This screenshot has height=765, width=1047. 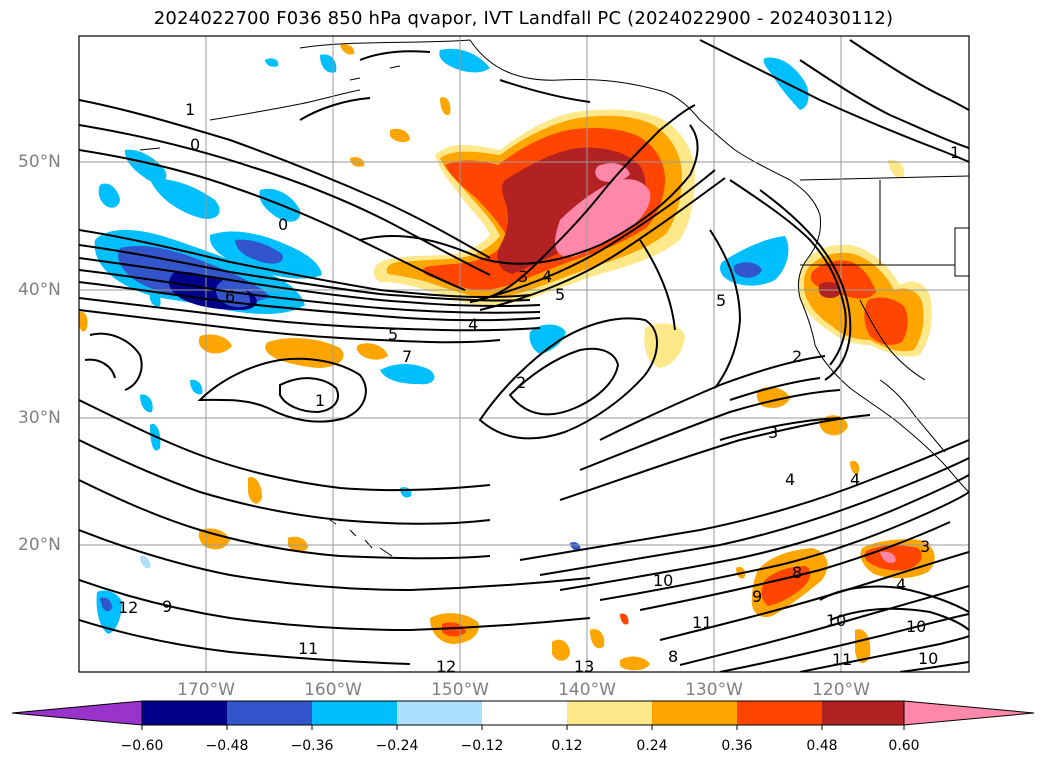 What do you see at coordinates (142, 746) in the screenshot?
I see `colorbar-tick-label: −0.60` at bounding box center [142, 746].